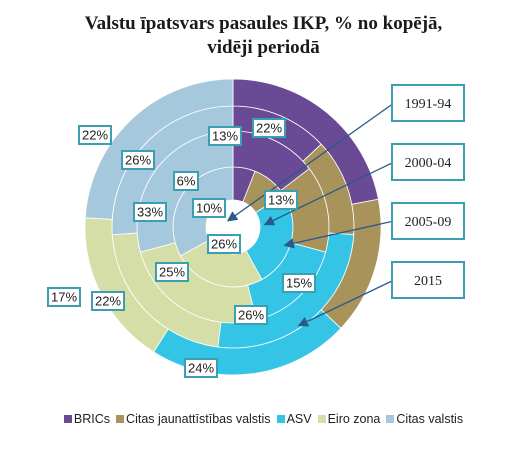 This screenshot has height=457, width=527. I want to click on leader-line-2015, so click(346, 303).